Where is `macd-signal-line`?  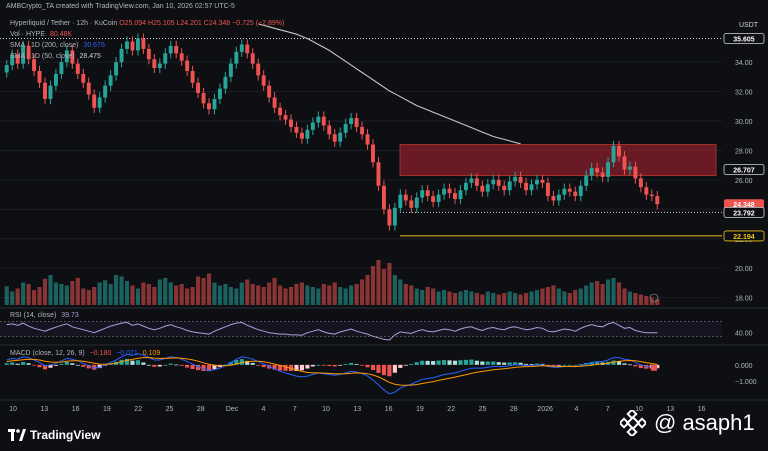 macd-signal-line is located at coordinates (332, 371).